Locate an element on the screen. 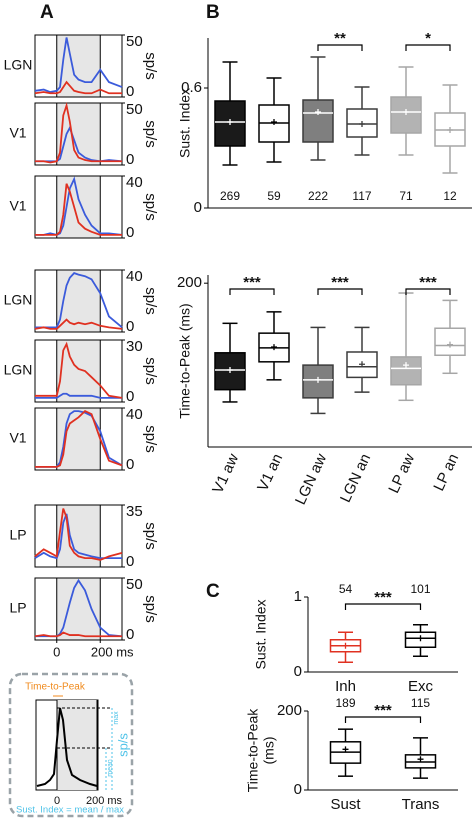  inset-max: max is located at coordinates (116, 718).